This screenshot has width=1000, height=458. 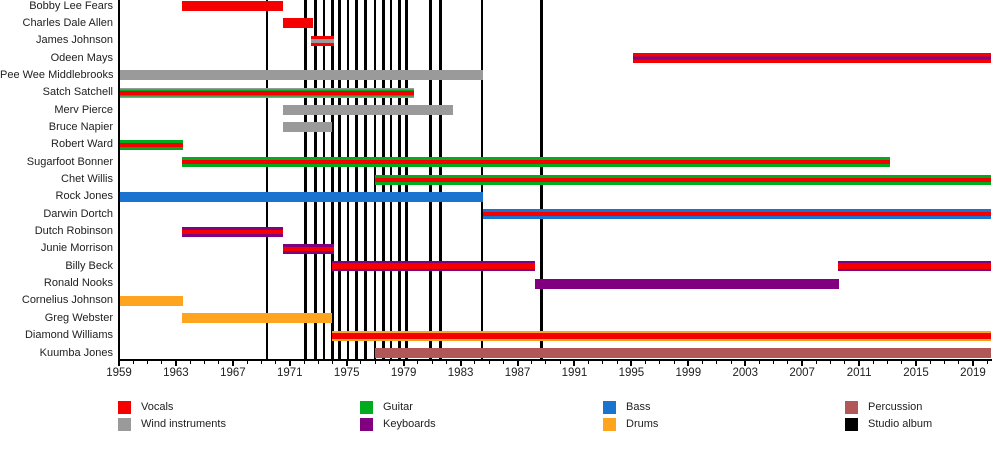 I want to click on member-label: Ronald Nooks, so click(x=78, y=283).